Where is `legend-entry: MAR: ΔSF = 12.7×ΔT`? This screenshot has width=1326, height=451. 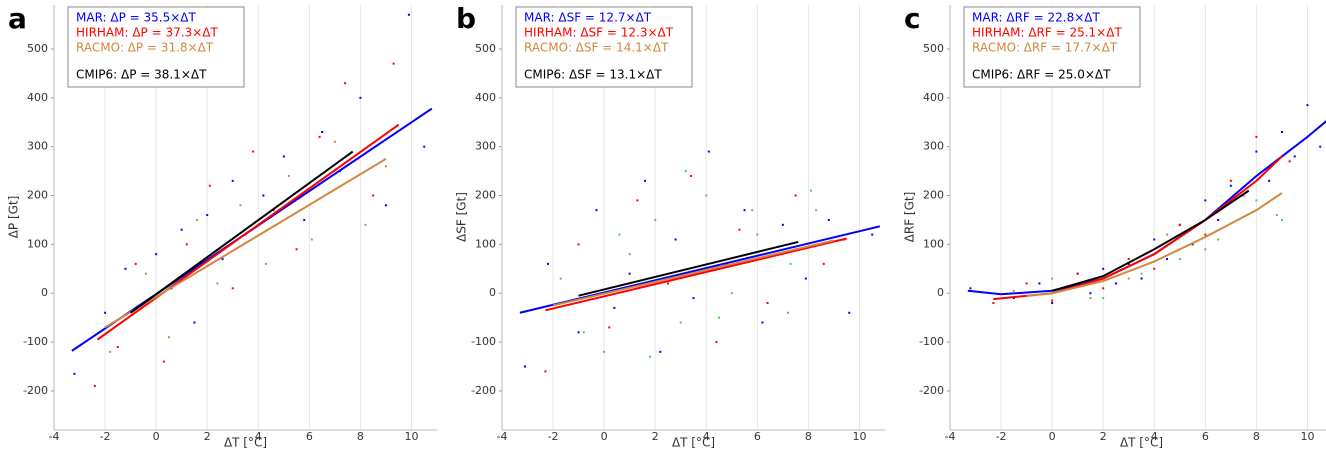
legend-entry: MAR: ΔSF = 12.7×ΔT is located at coordinates (588, 18).